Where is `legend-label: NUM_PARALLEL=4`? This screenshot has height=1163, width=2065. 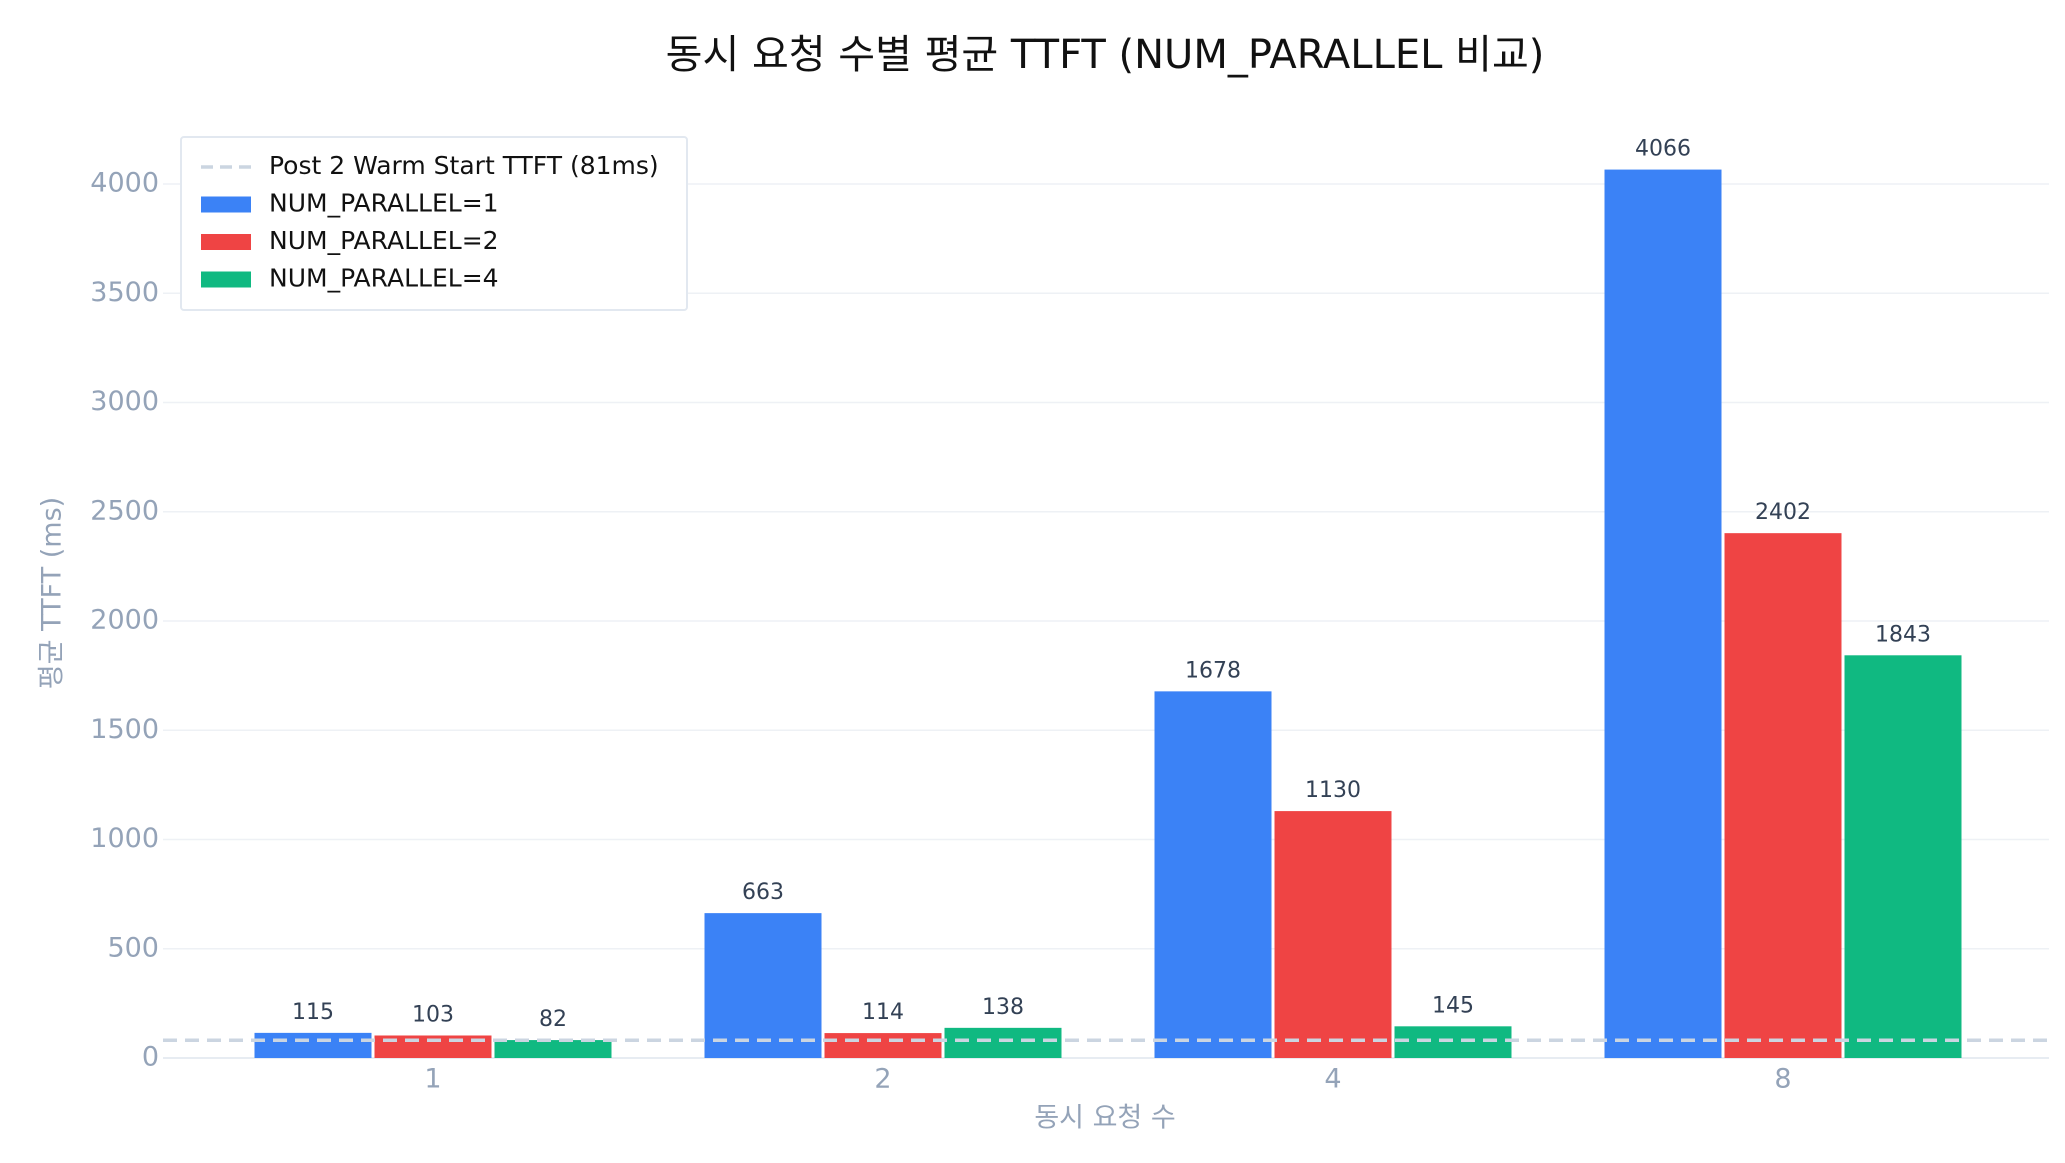
legend-label: NUM_PARALLEL=4 is located at coordinates (384, 278).